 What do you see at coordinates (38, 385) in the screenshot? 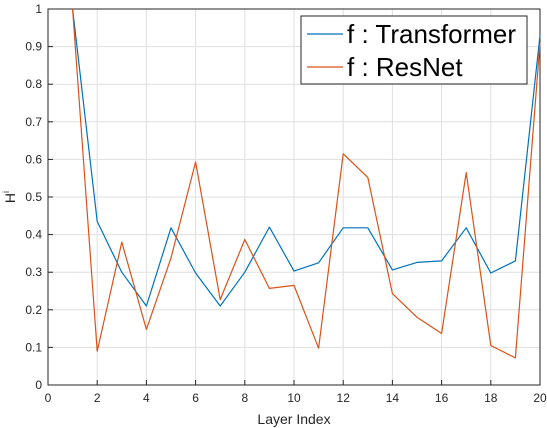
I see `y-tick-label: 0` at bounding box center [38, 385].